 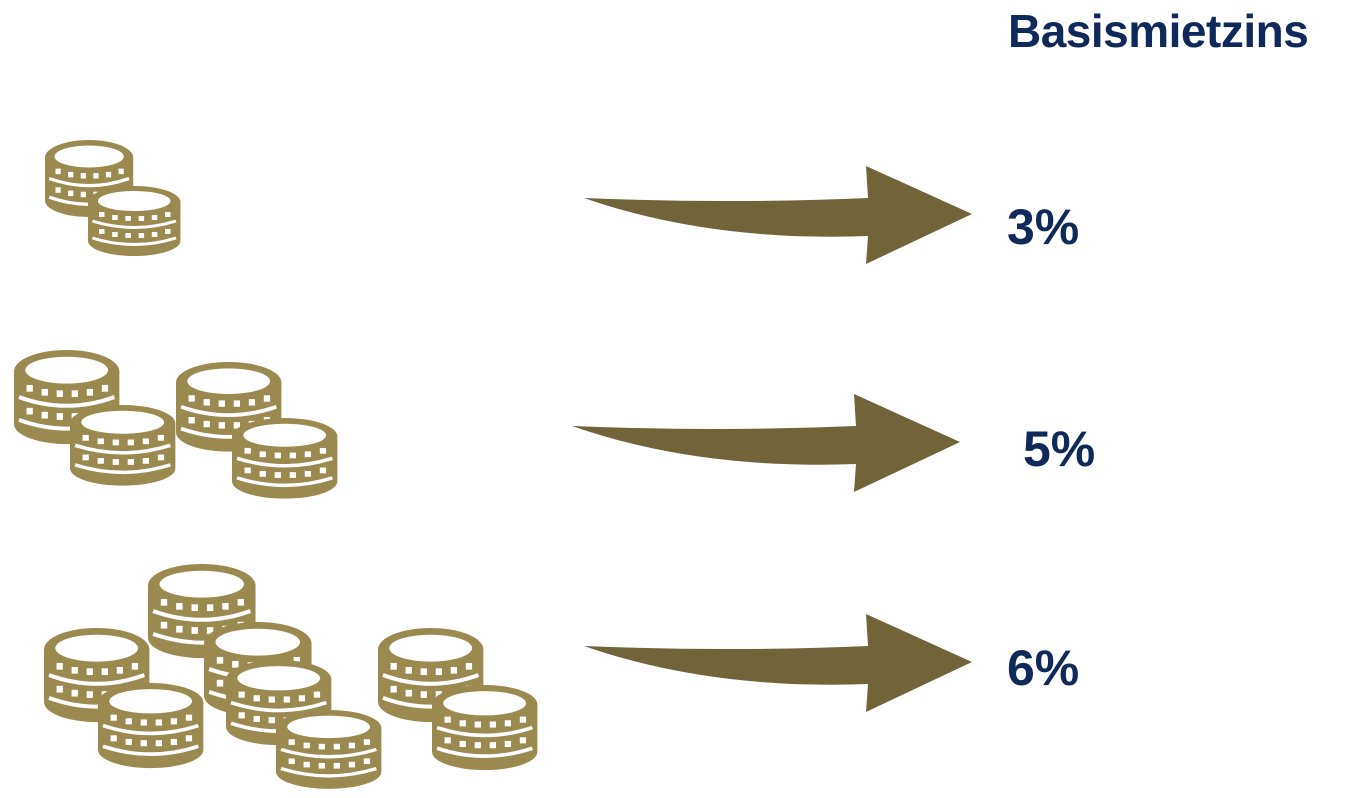 What do you see at coordinates (1158, 31) in the screenshot?
I see `title: Basismietzins` at bounding box center [1158, 31].